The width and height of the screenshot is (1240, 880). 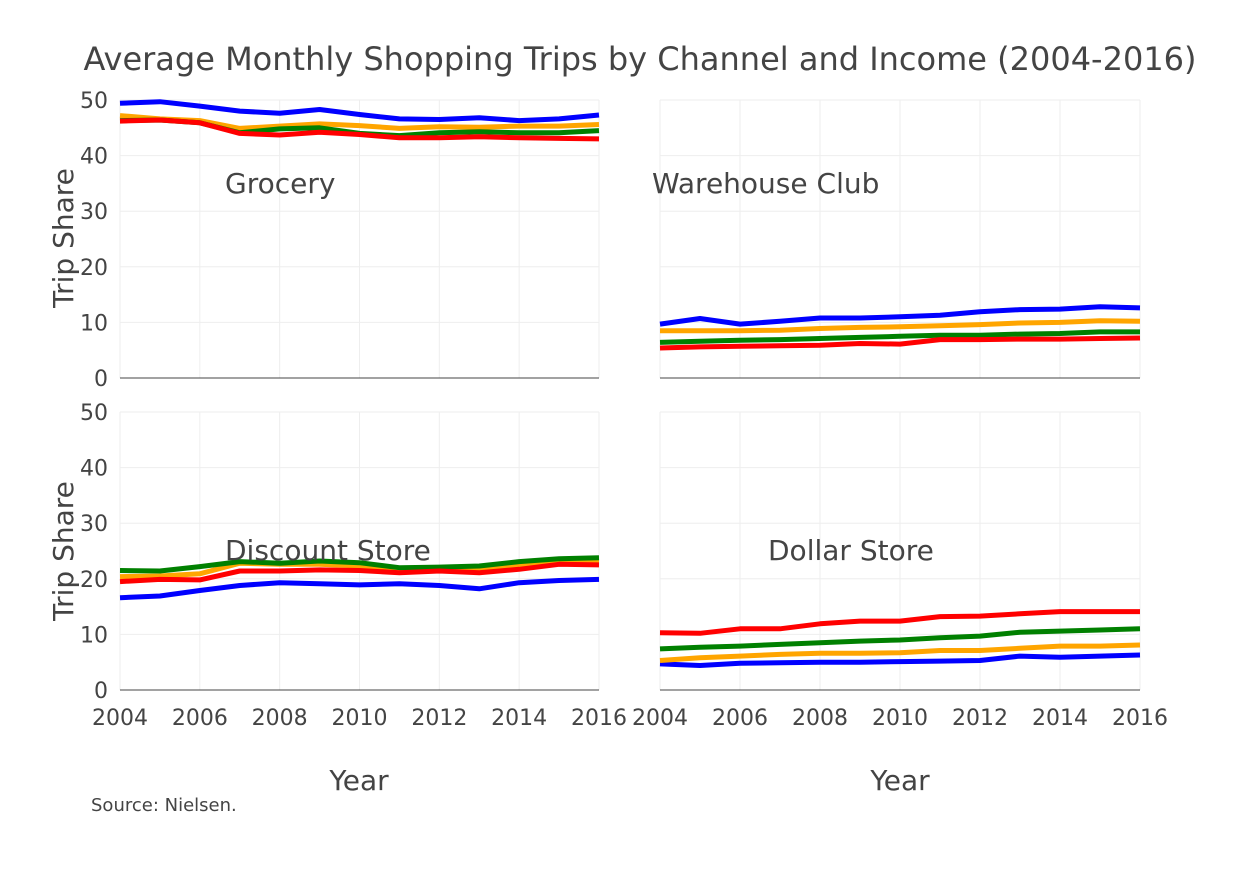 I want to click on y-axis-title-top: Trip Share, so click(x=63, y=238).